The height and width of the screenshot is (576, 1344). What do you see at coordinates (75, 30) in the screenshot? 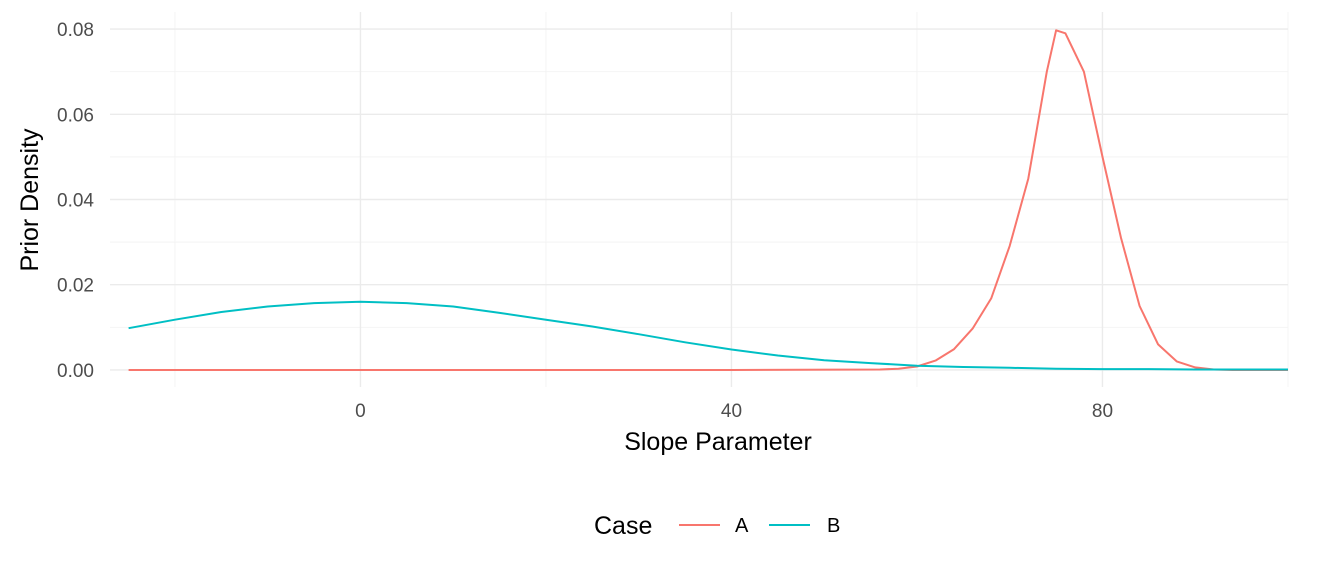
I see `y-tick-label: 0.08` at bounding box center [75, 30].